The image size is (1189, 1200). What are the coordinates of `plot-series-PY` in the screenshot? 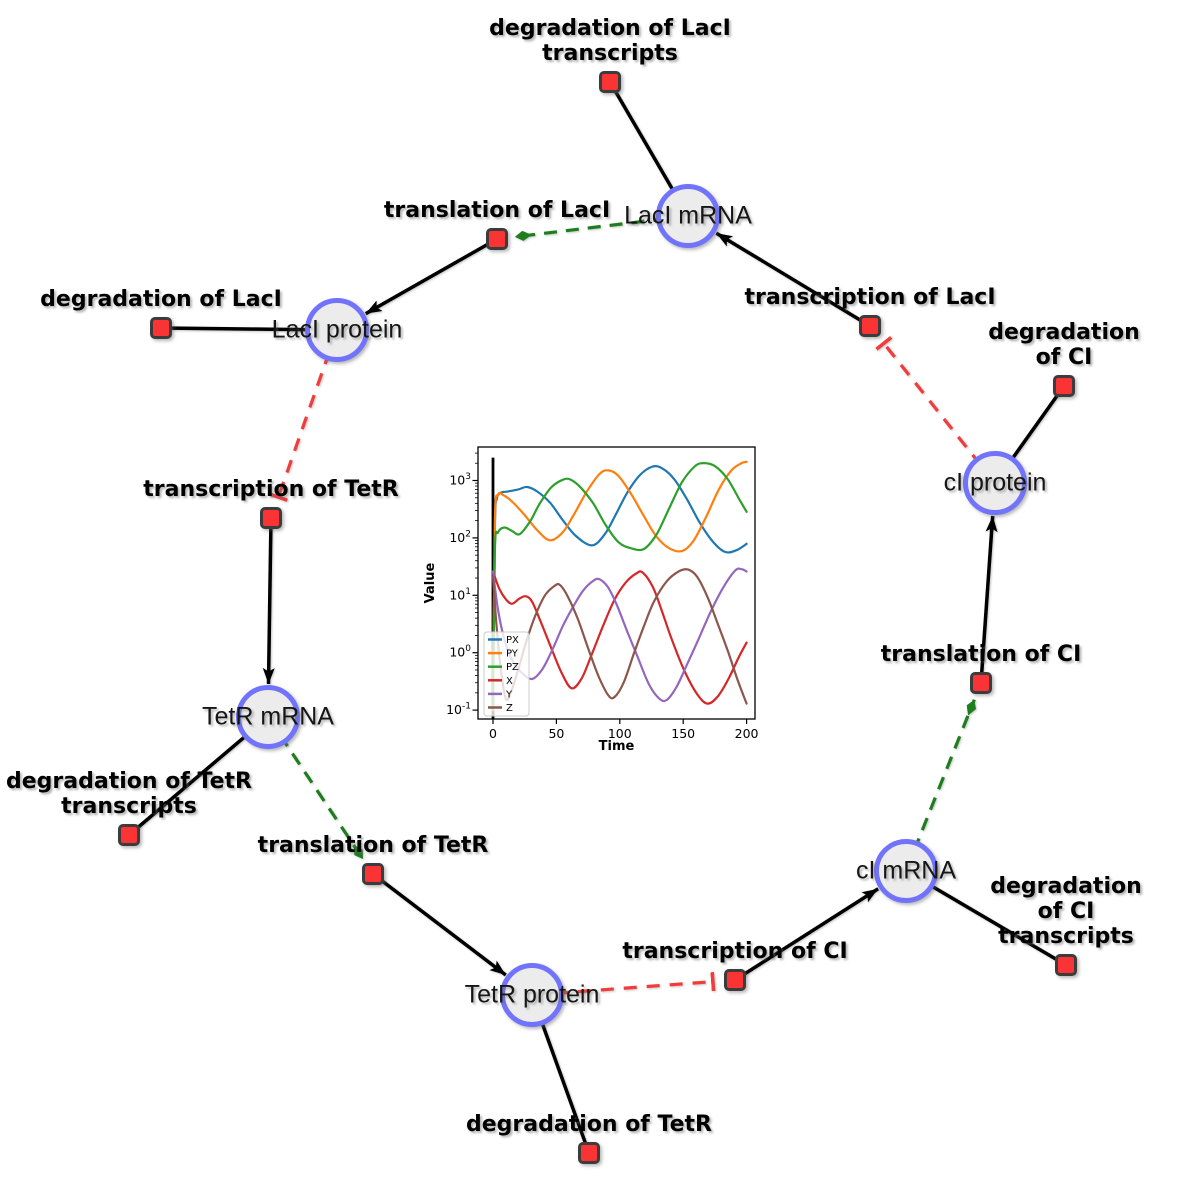 It's located at (619, 586).